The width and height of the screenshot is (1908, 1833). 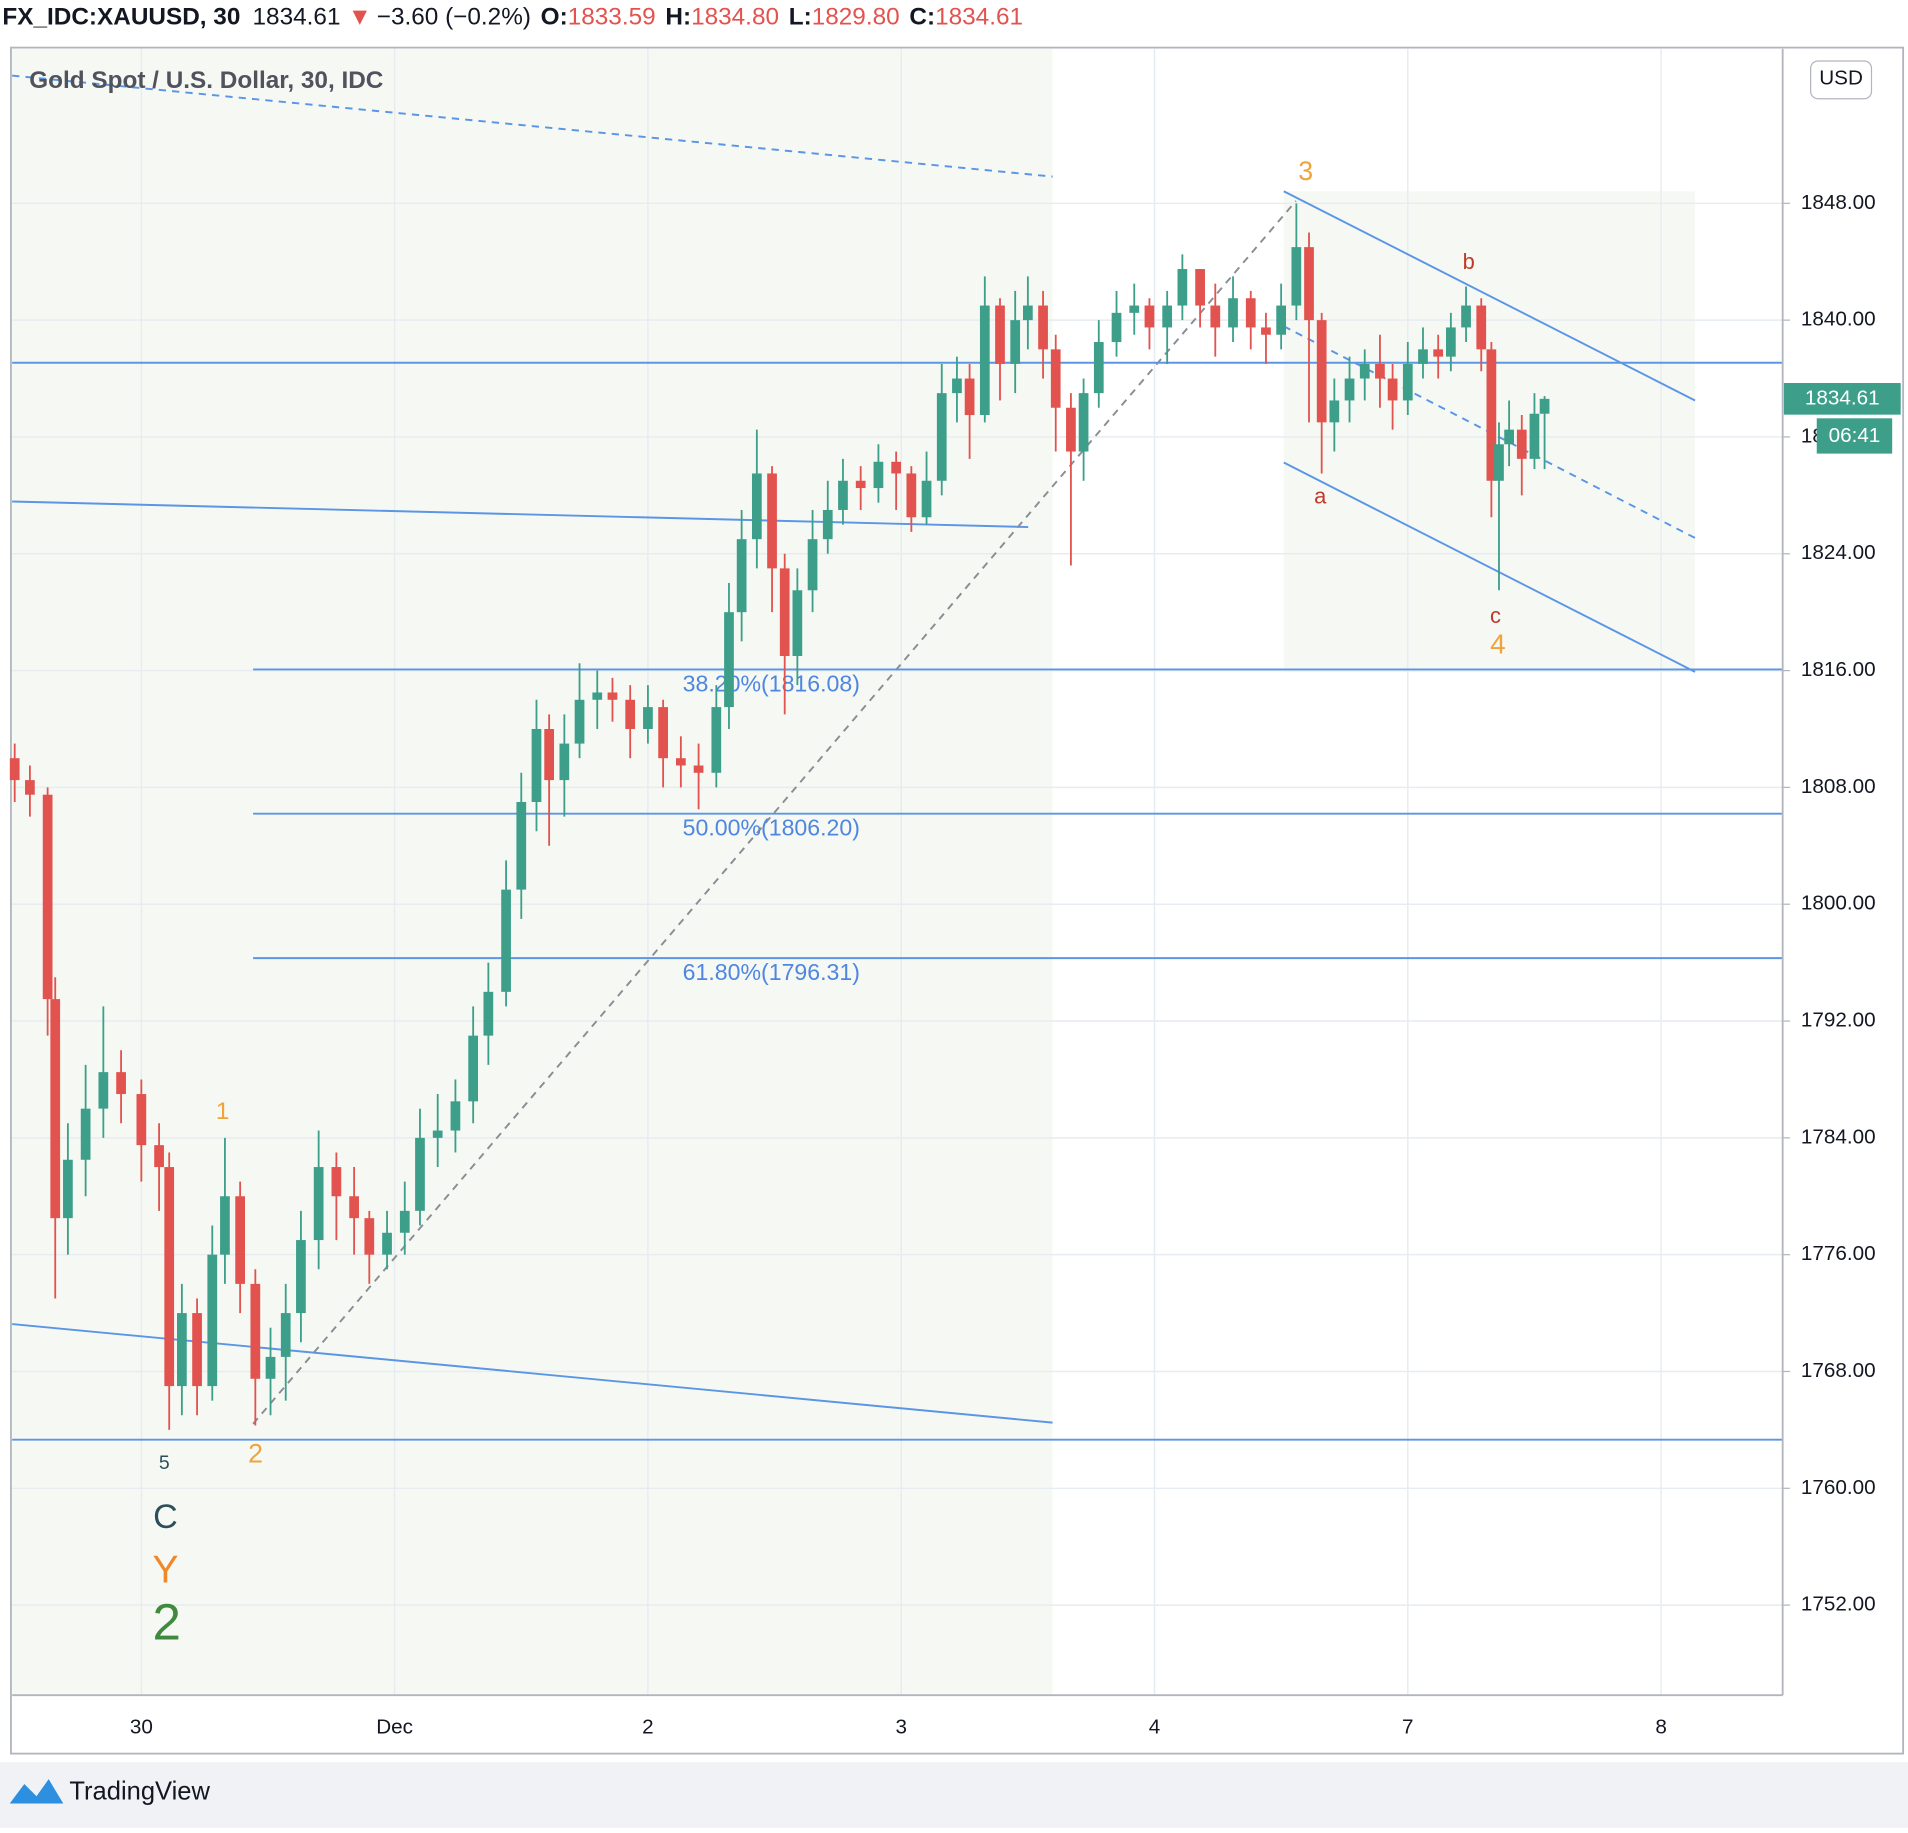 I want to click on open-label: O:, so click(x=554, y=17).